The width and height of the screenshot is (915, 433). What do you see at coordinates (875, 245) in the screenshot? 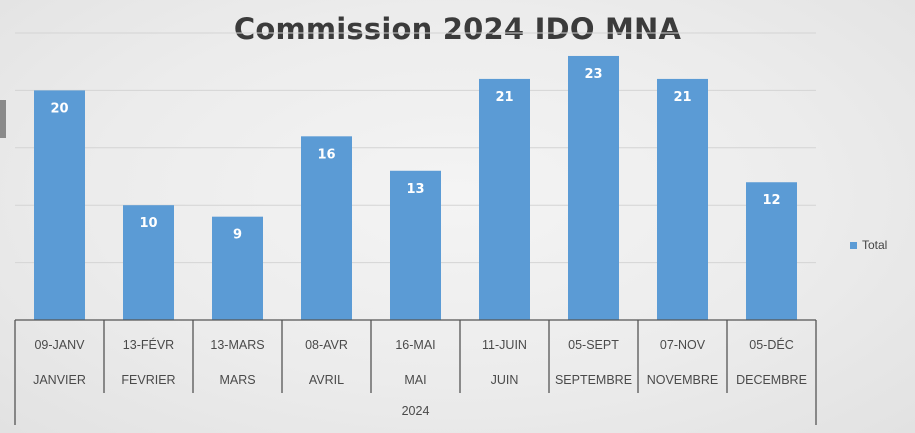
I see `legend-label: Total` at bounding box center [875, 245].